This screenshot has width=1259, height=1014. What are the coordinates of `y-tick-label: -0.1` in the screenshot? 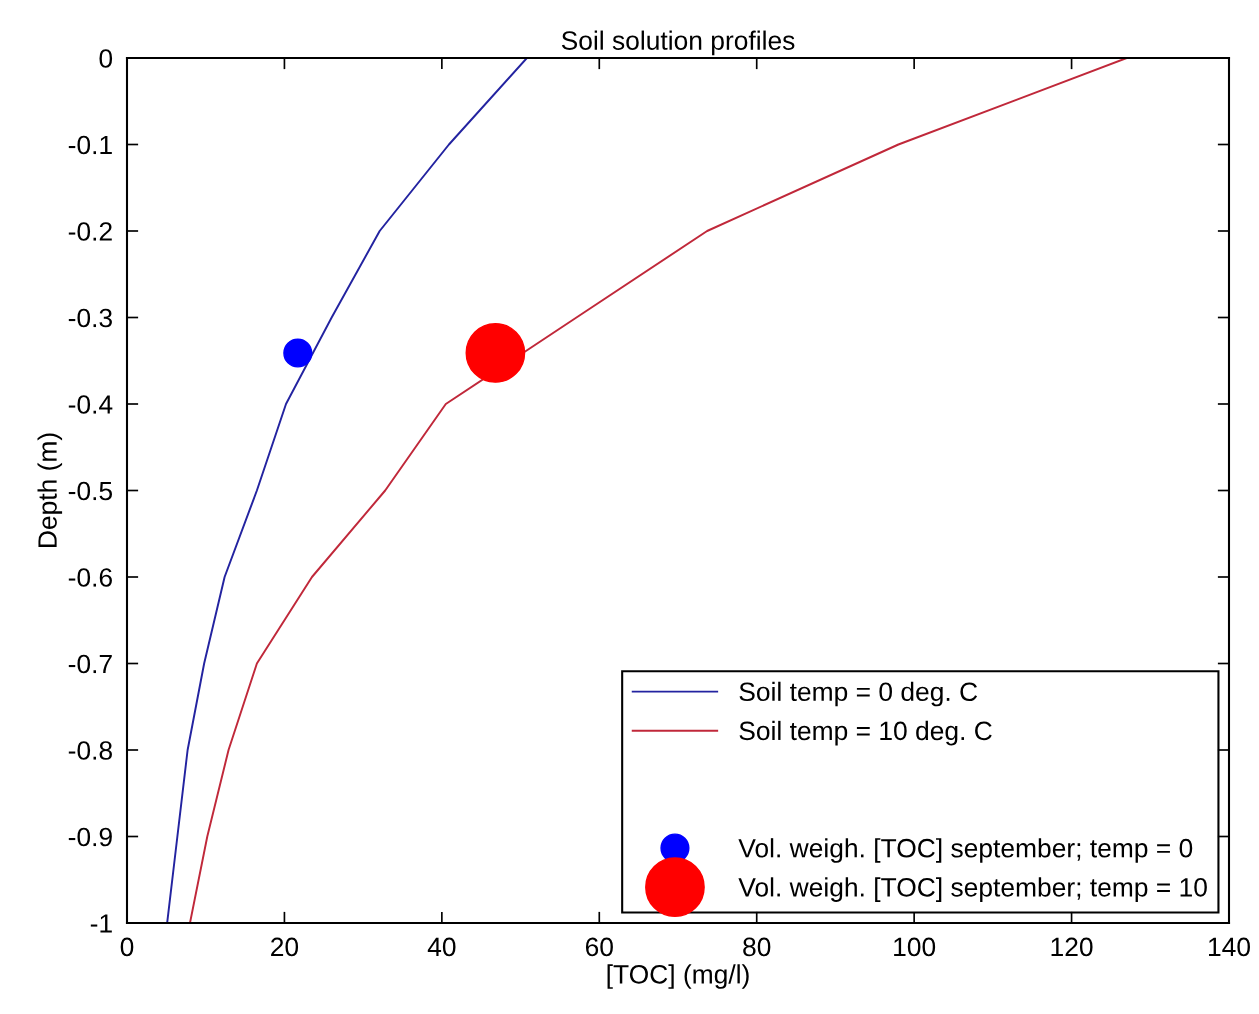 It's located at (90, 145).